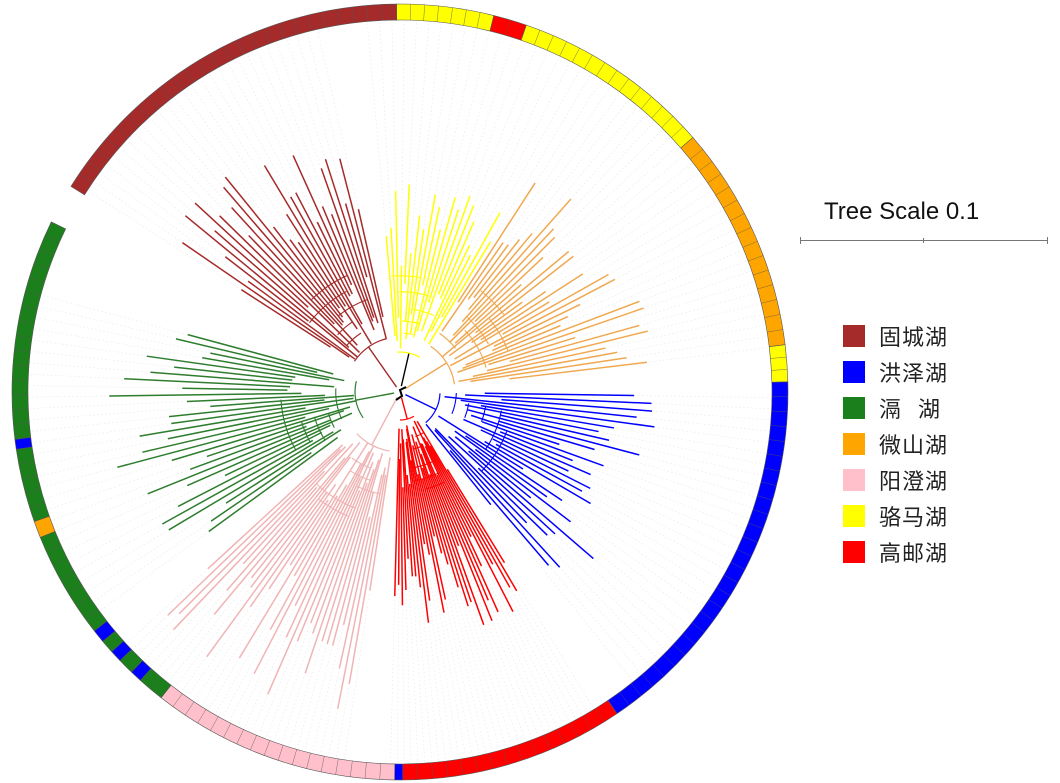 Image resolution: width=1060 pixels, height=783 pixels. What do you see at coordinates (895, 516) in the screenshot?
I see `legend-item-luoma: 骆马湖` at bounding box center [895, 516].